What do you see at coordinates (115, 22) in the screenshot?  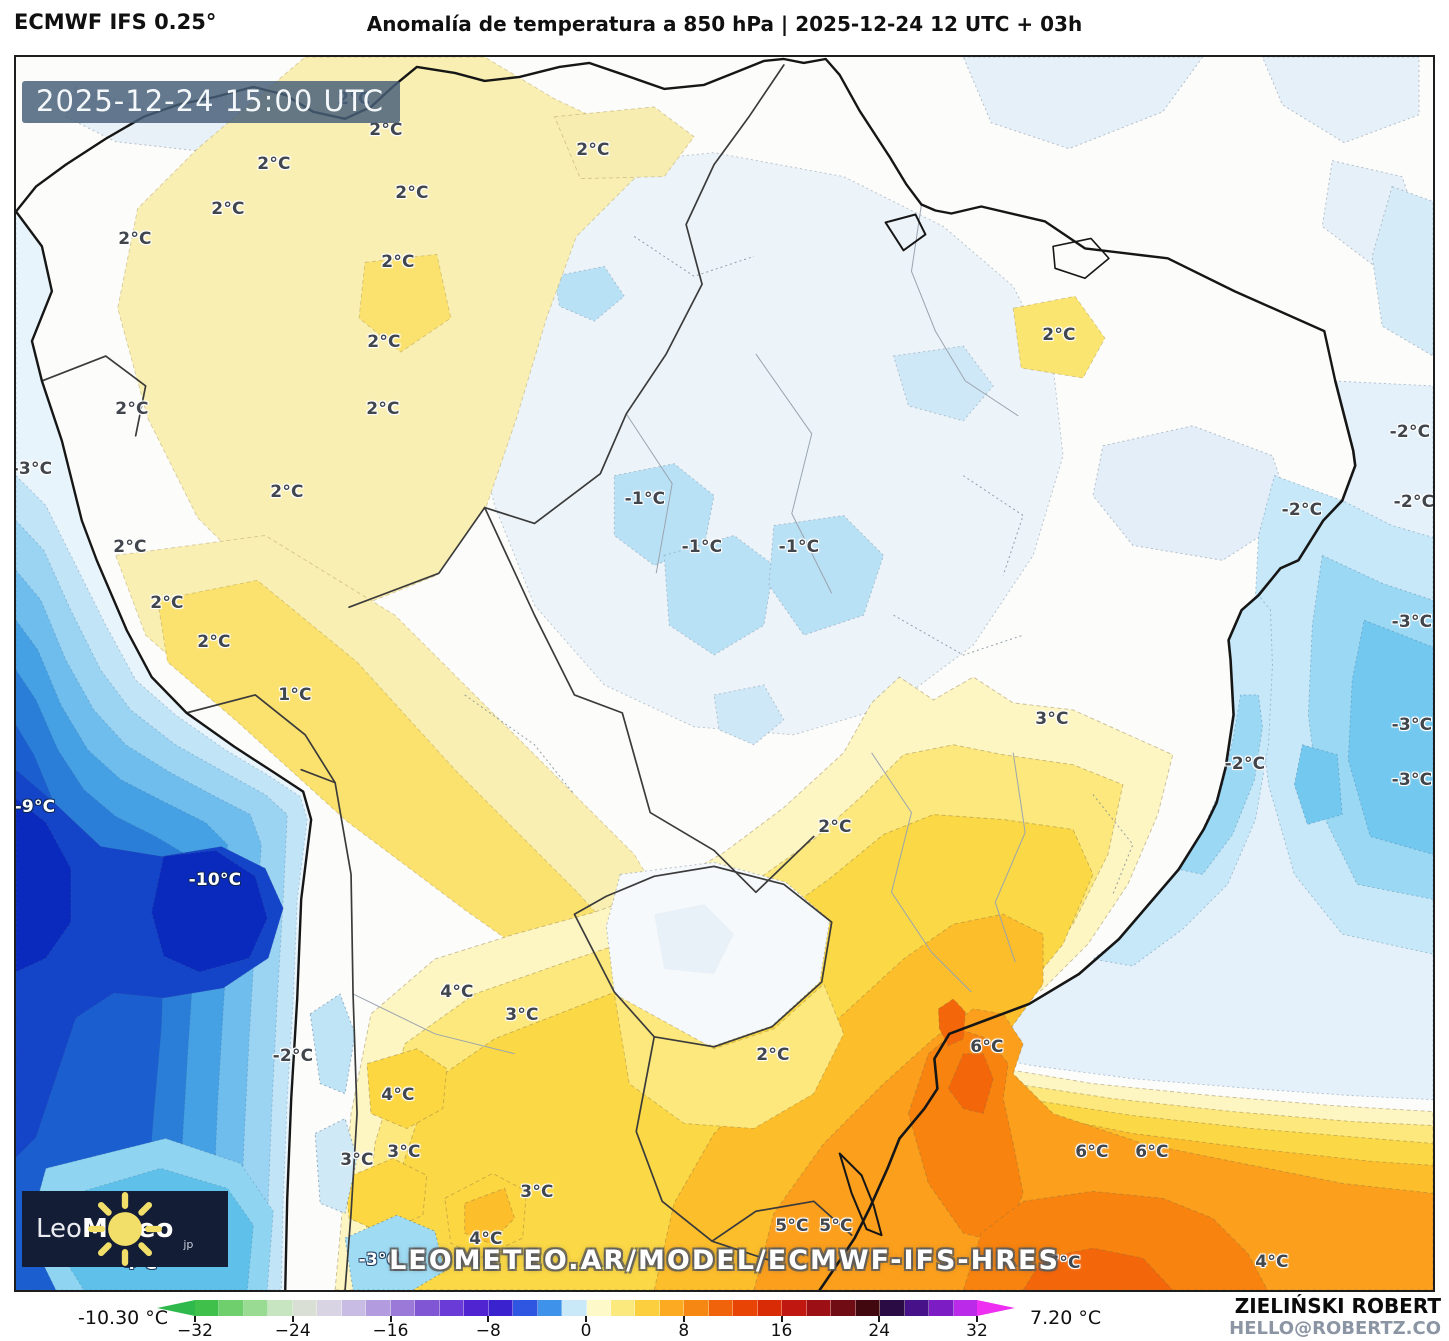 I see `model-label: ECMWF IFS 0.25°` at bounding box center [115, 22].